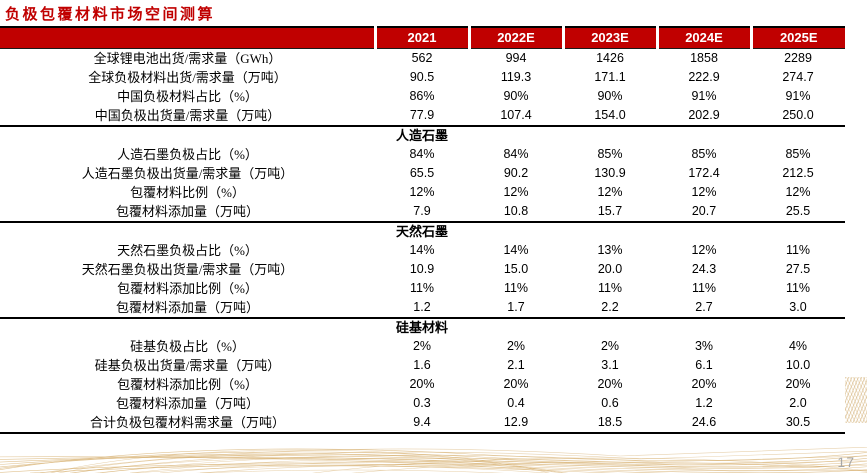  Describe the element at coordinates (856, 400) in the screenshot. I see `right-edge-gold-decoration` at that location.